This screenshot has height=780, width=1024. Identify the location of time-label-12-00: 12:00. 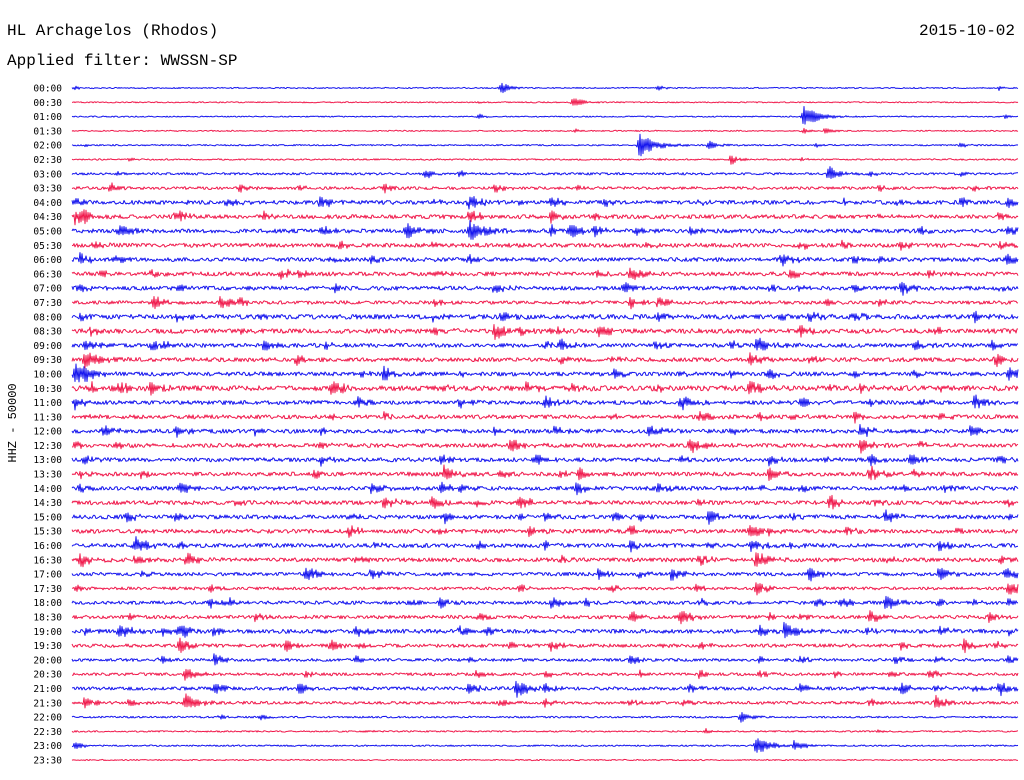
(47, 432).